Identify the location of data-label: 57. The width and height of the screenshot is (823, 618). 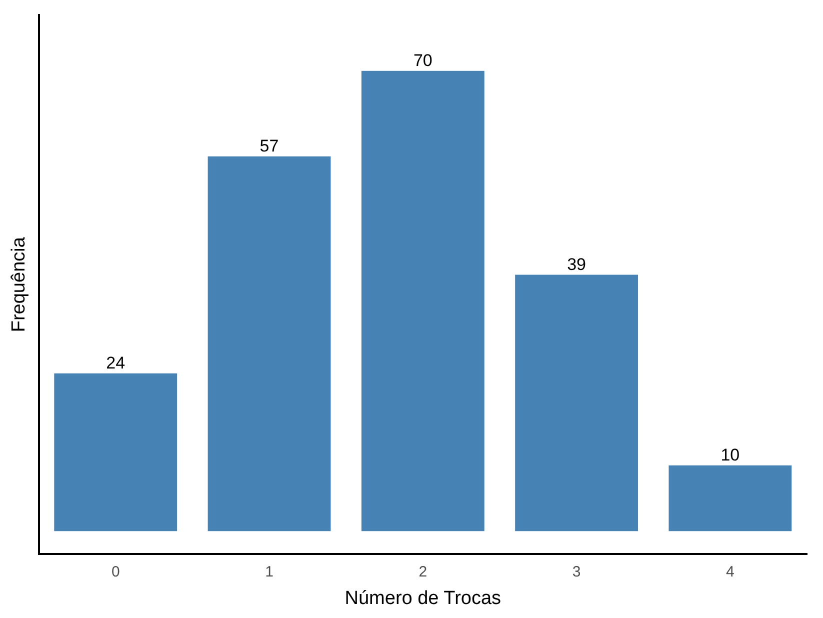
(269, 146).